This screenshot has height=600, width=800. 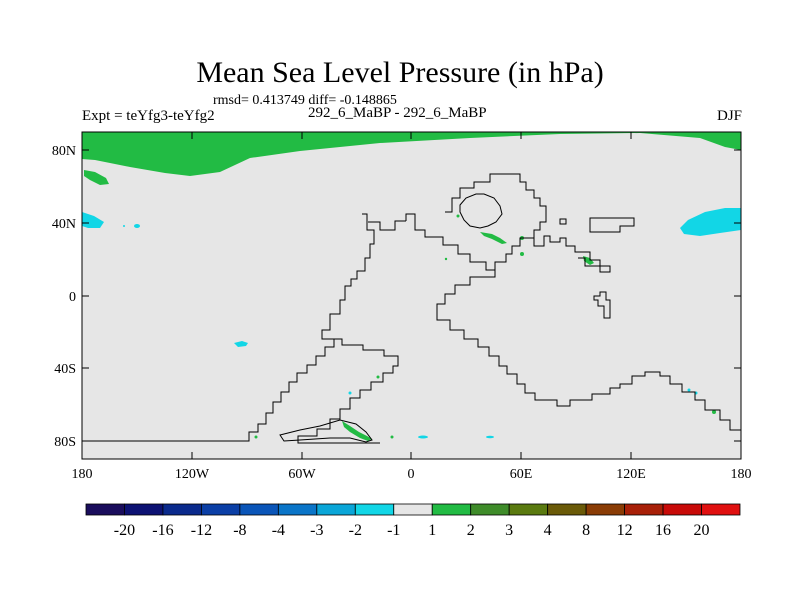 What do you see at coordinates (326, 431) in the screenshot?
I see `antarctic-peninsula-outline` at bounding box center [326, 431].